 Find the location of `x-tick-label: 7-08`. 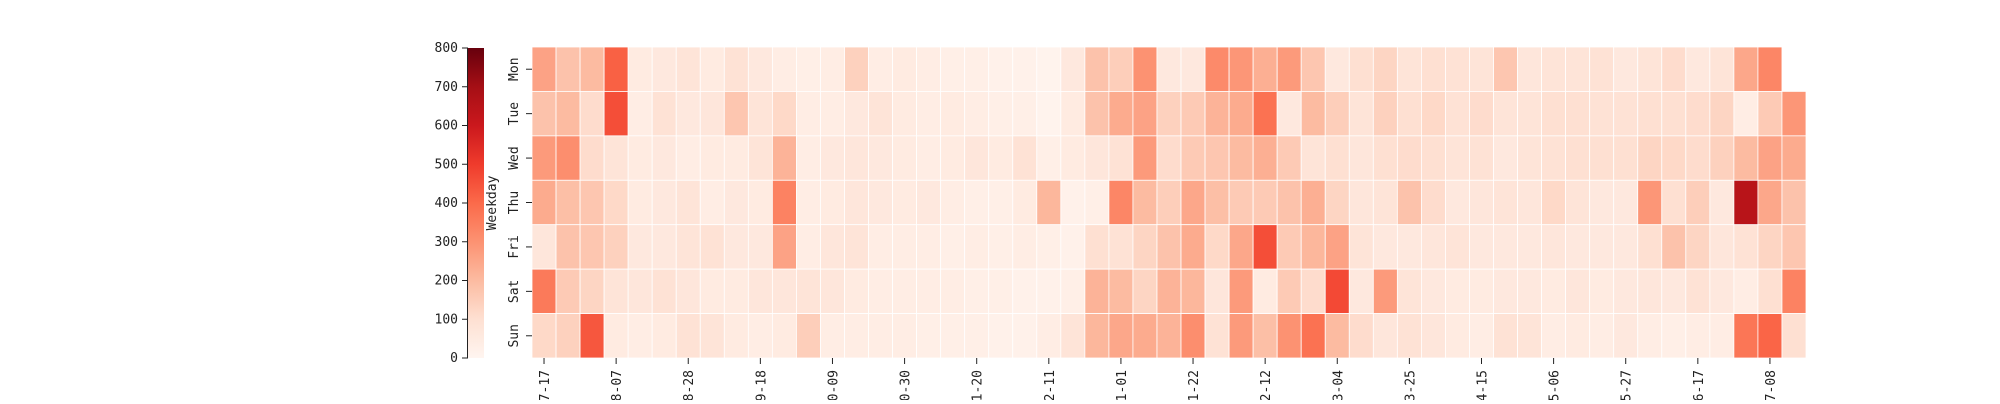

x-tick-label: 7-08 is located at coordinates (1771, 385).